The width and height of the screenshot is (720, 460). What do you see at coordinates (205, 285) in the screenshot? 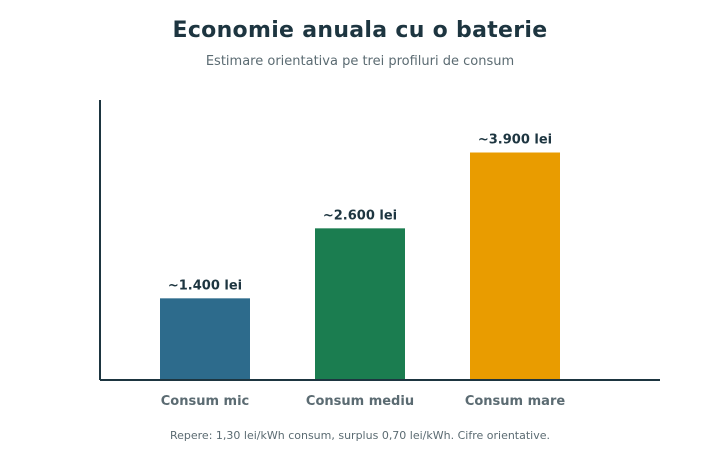
I see `bar-value-label: ~1.400 lei` at bounding box center [205, 285].